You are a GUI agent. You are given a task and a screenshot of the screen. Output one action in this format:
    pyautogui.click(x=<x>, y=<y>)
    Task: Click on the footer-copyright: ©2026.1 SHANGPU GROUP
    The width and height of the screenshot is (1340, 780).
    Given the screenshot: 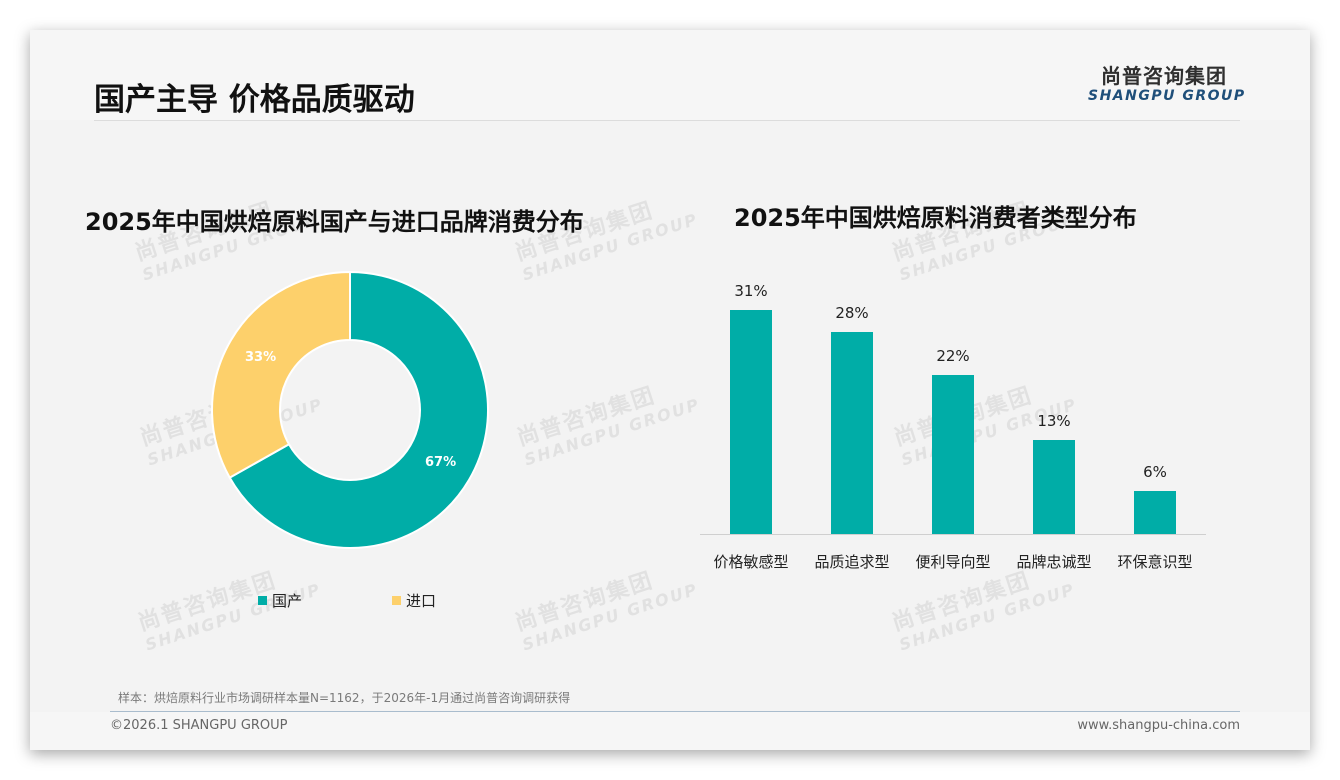 What is the action you would take?
    pyautogui.click(x=199, y=725)
    